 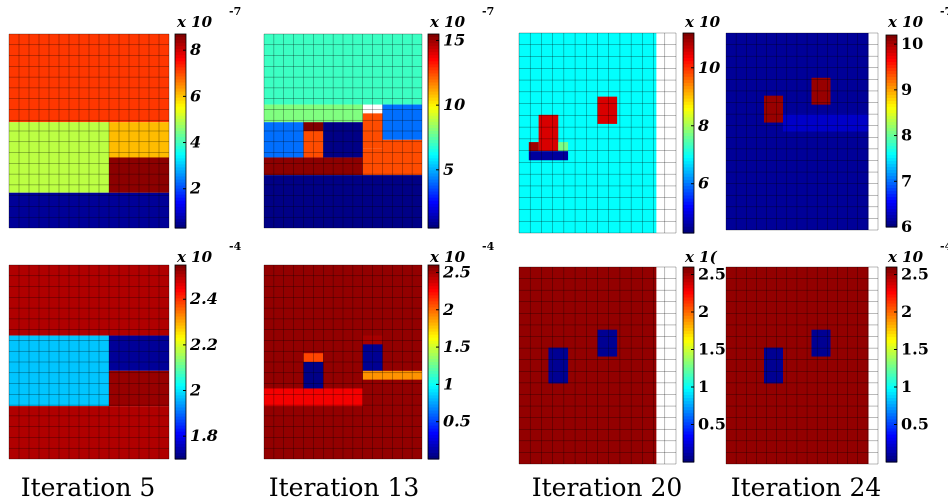 What do you see at coordinates (916, 120) in the screenshot?
I see `colorbar-4: 10 9 8 7 6 x 10 -7` at bounding box center [916, 120].